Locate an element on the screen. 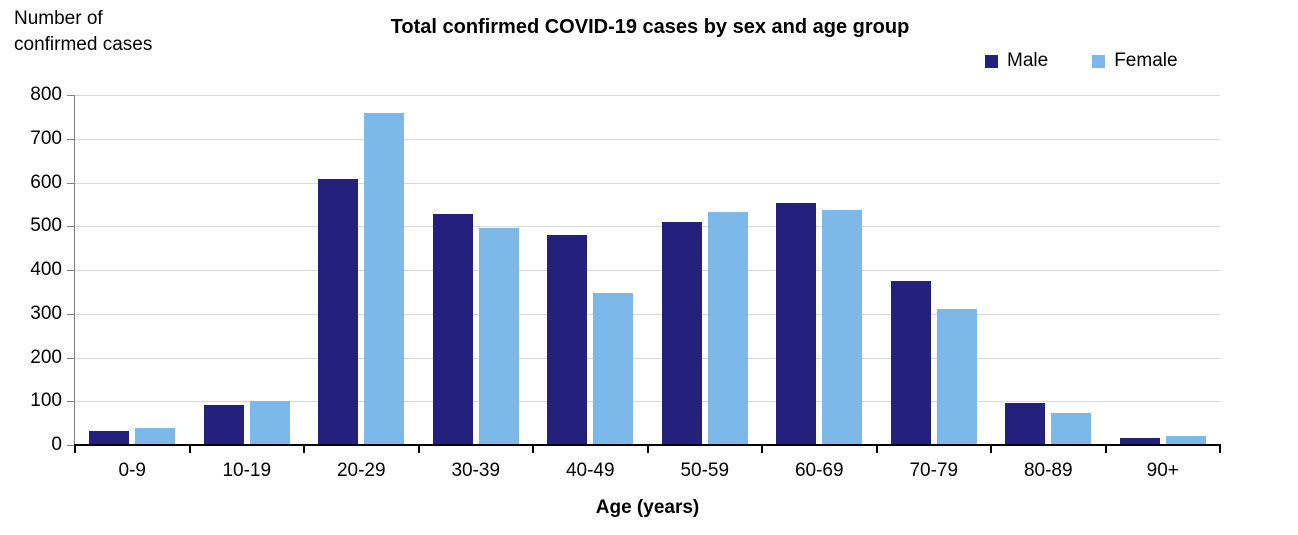 This screenshot has width=1298, height=535. x-tick-label: 60-69 is located at coordinates (819, 470).